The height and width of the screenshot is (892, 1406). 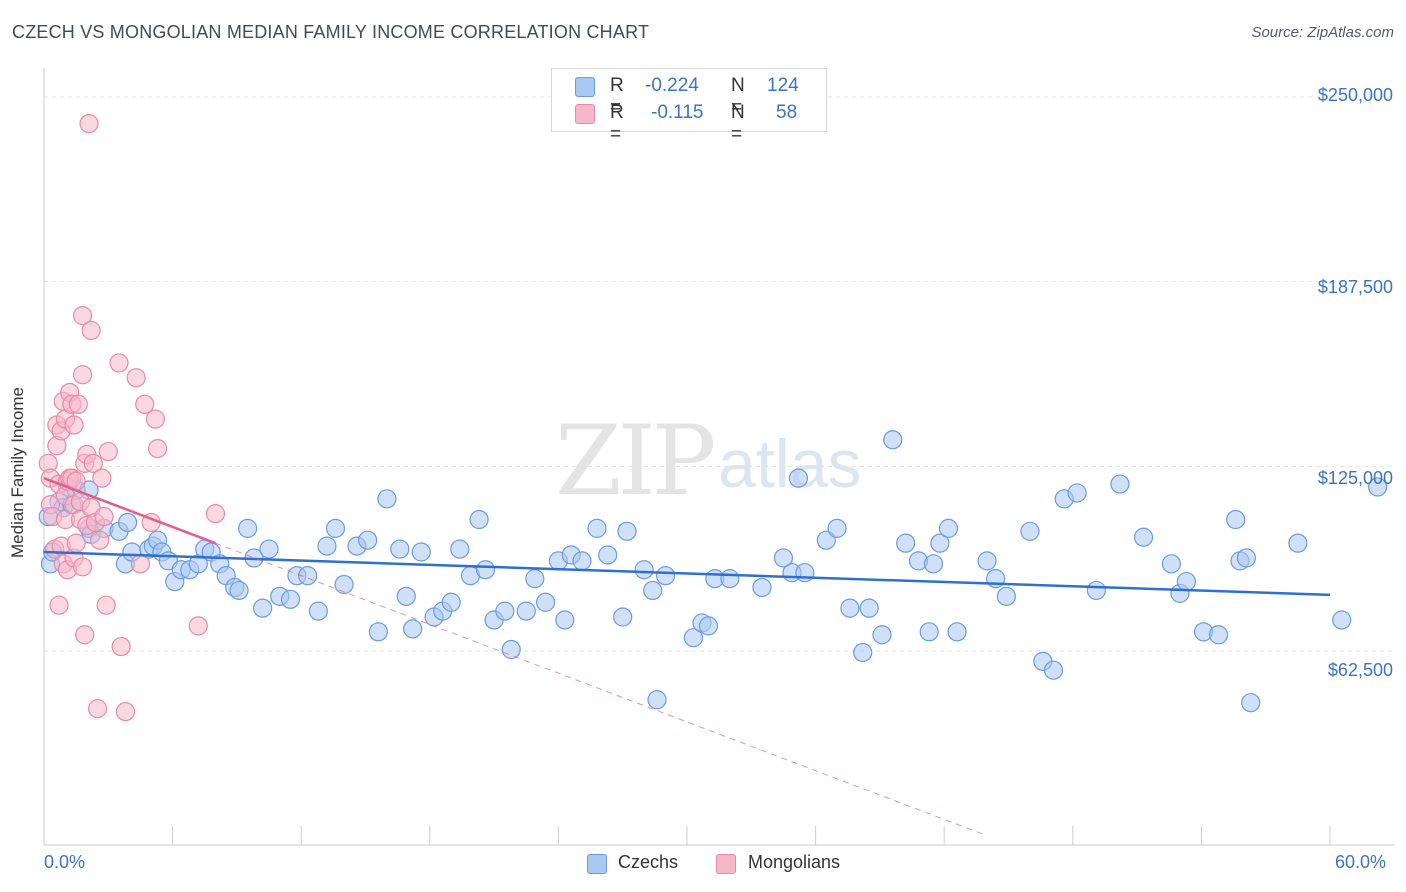 What do you see at coordinates (738, 96) in the screenshot?
I see `czech-n-label: N =` at bounding box center [738, 96].